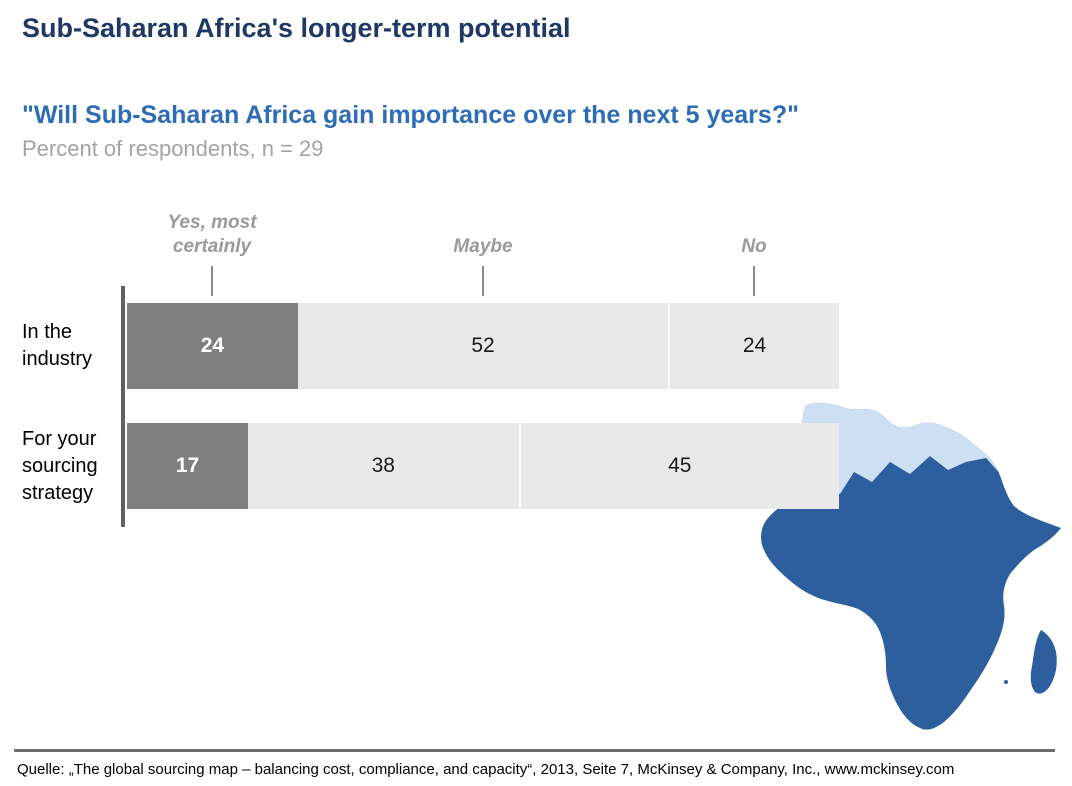 This screenshot has height=786, width=1072. I want to click on bar-segment-no: 45, so click(678, 466).